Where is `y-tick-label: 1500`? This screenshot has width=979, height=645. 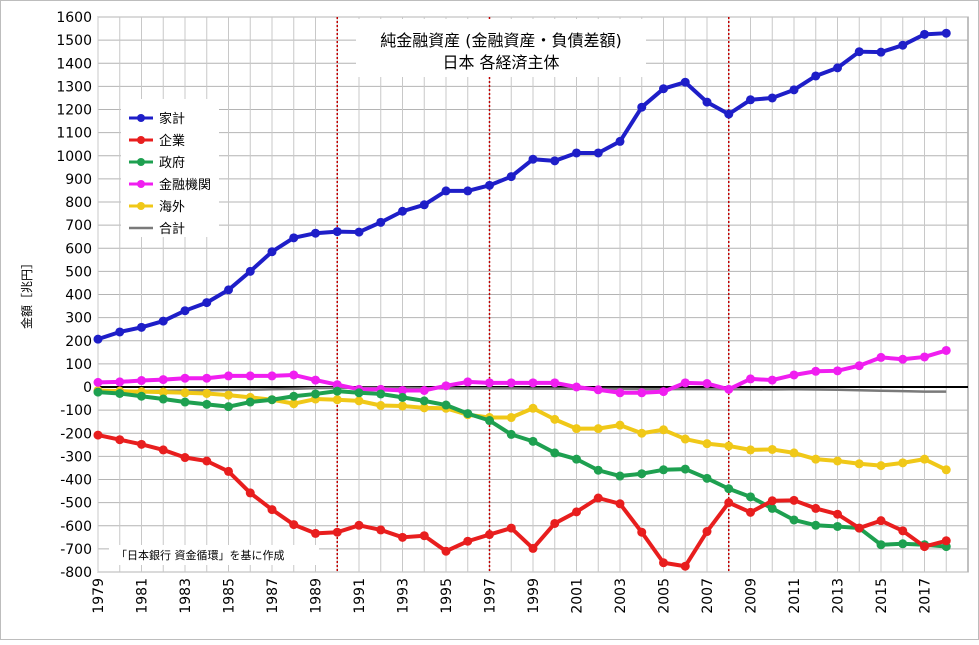 y-tick-label: 1500 is located at coordinates (74, 41).